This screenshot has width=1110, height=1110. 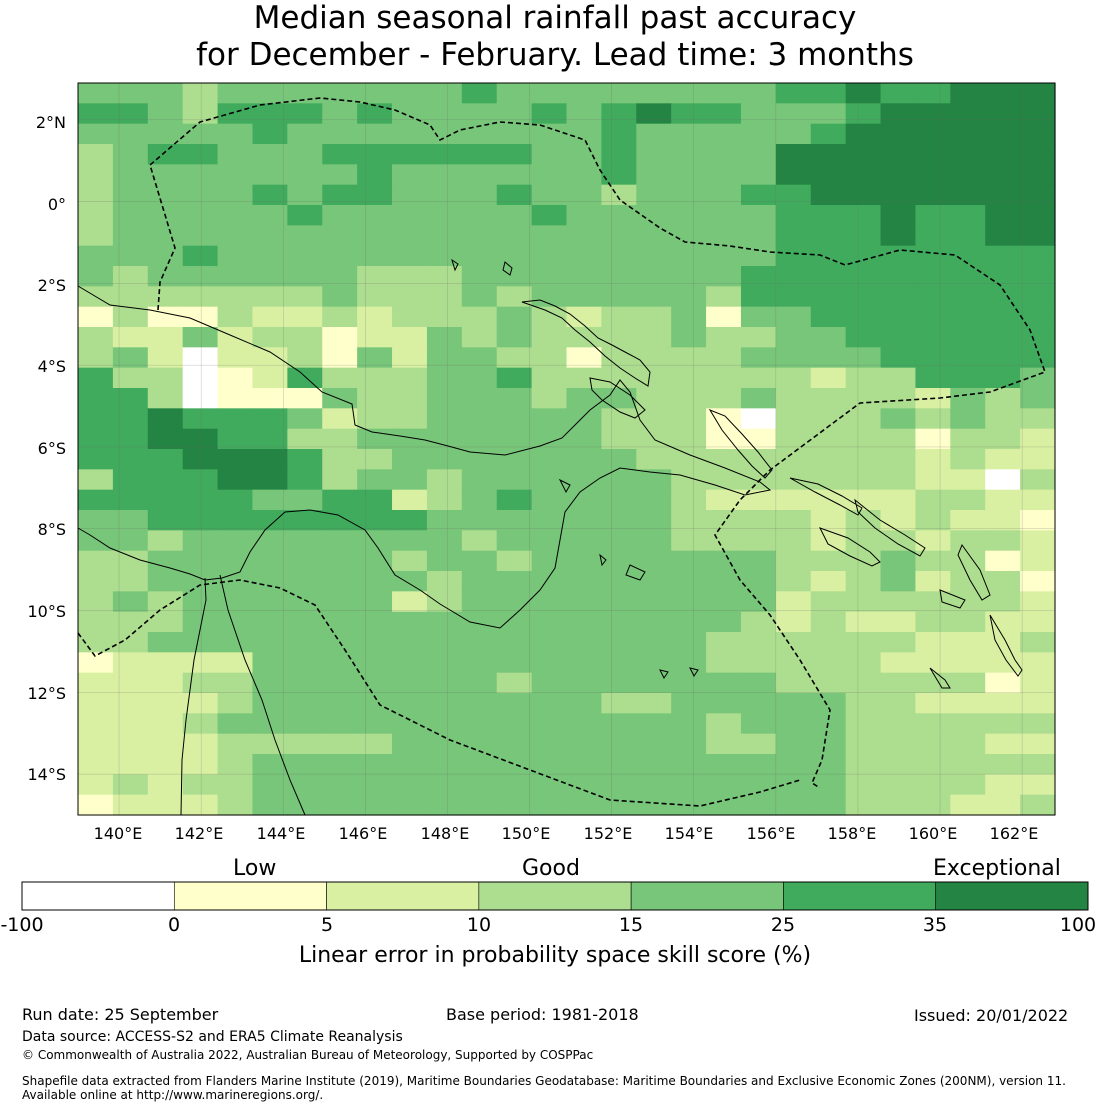 I want to click on lon-tick-144E: 144°E, so click(x=281, y=833).